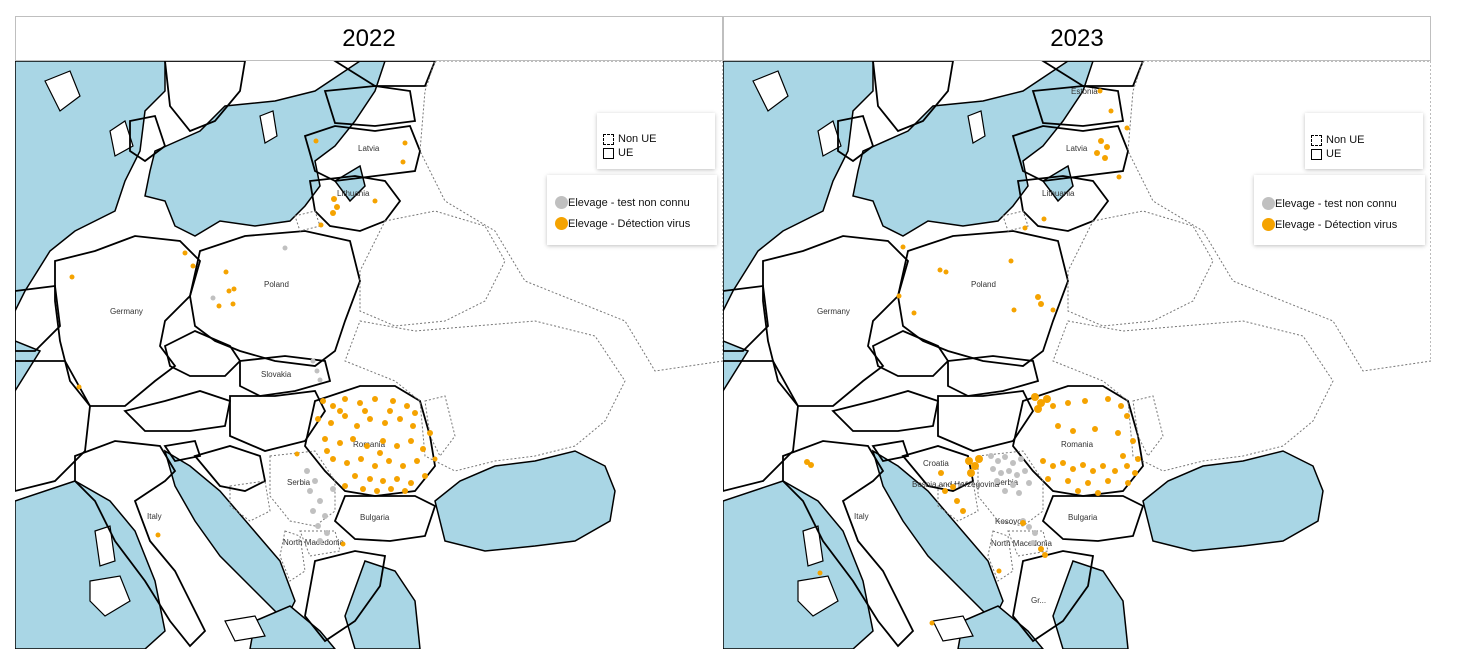 The height and width of the screenshot is (671, 1458). I want to click on black-sea, so click(525, 501).